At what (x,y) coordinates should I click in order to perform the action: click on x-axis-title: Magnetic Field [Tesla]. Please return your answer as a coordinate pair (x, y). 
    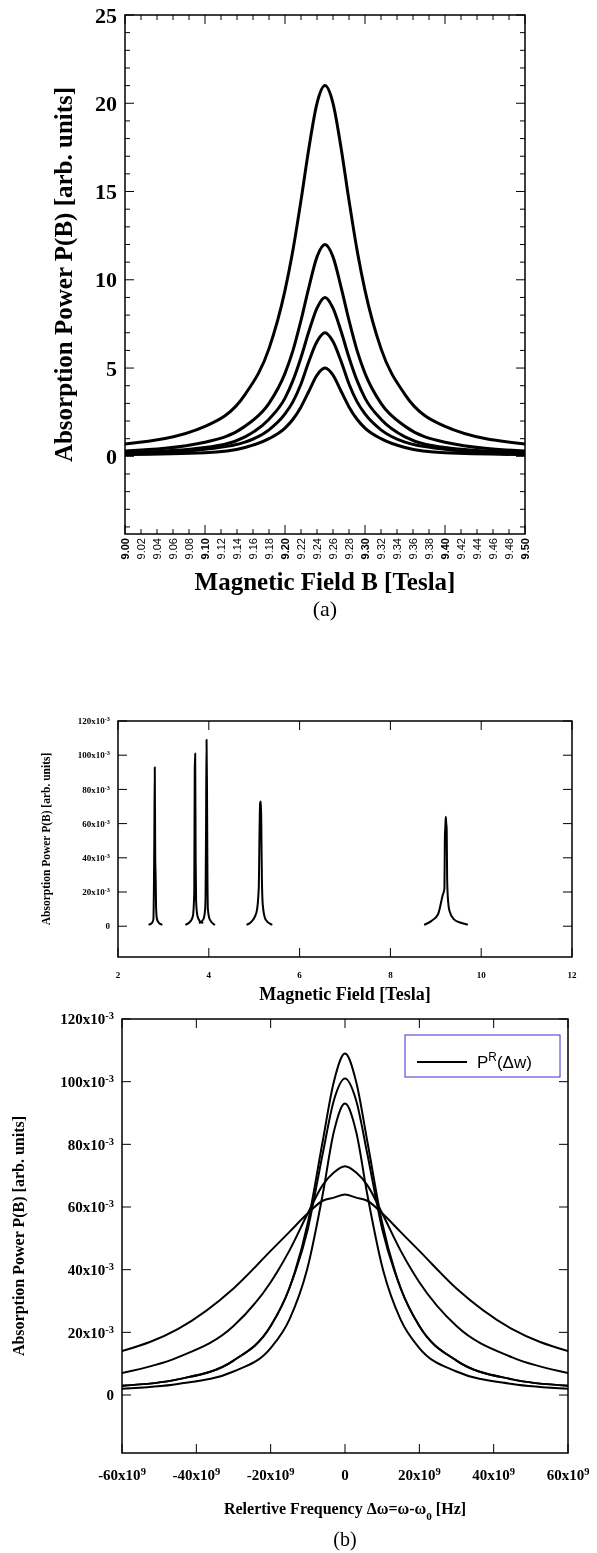
    Looking at the image, I should click on (345, 994).